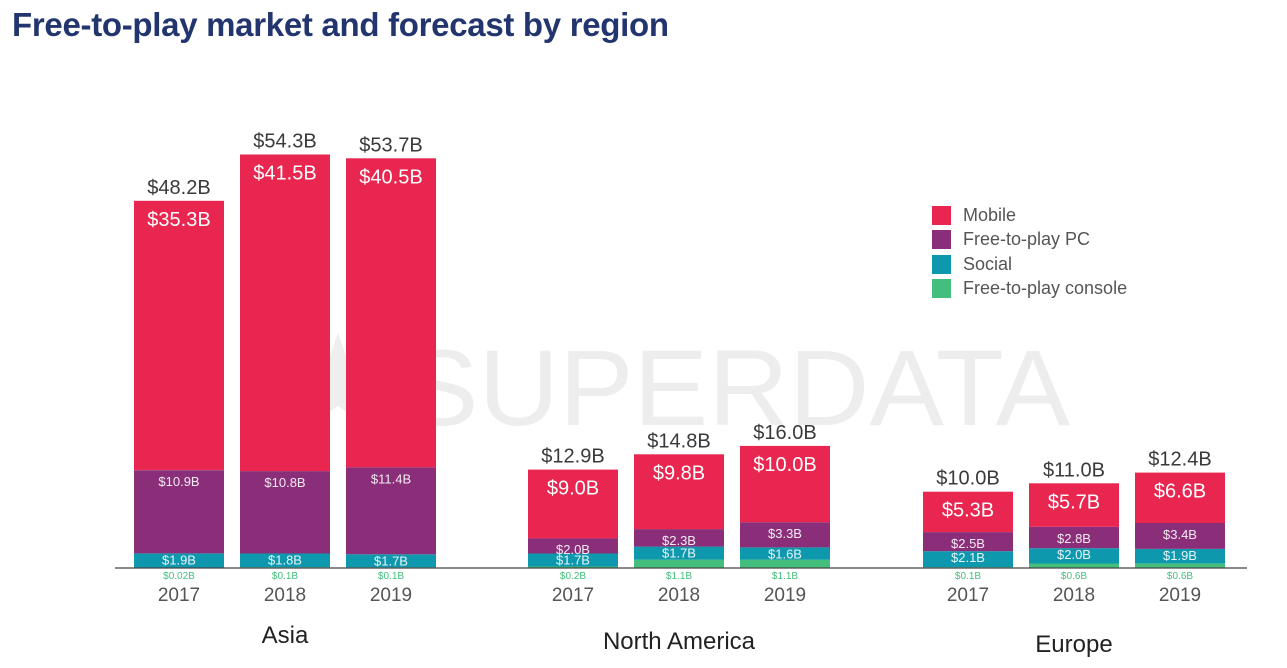  What do you see at coordinates (178, 188) in the screenshot?
I see `total-label: $48.2B` at bounding box center [178, 188].